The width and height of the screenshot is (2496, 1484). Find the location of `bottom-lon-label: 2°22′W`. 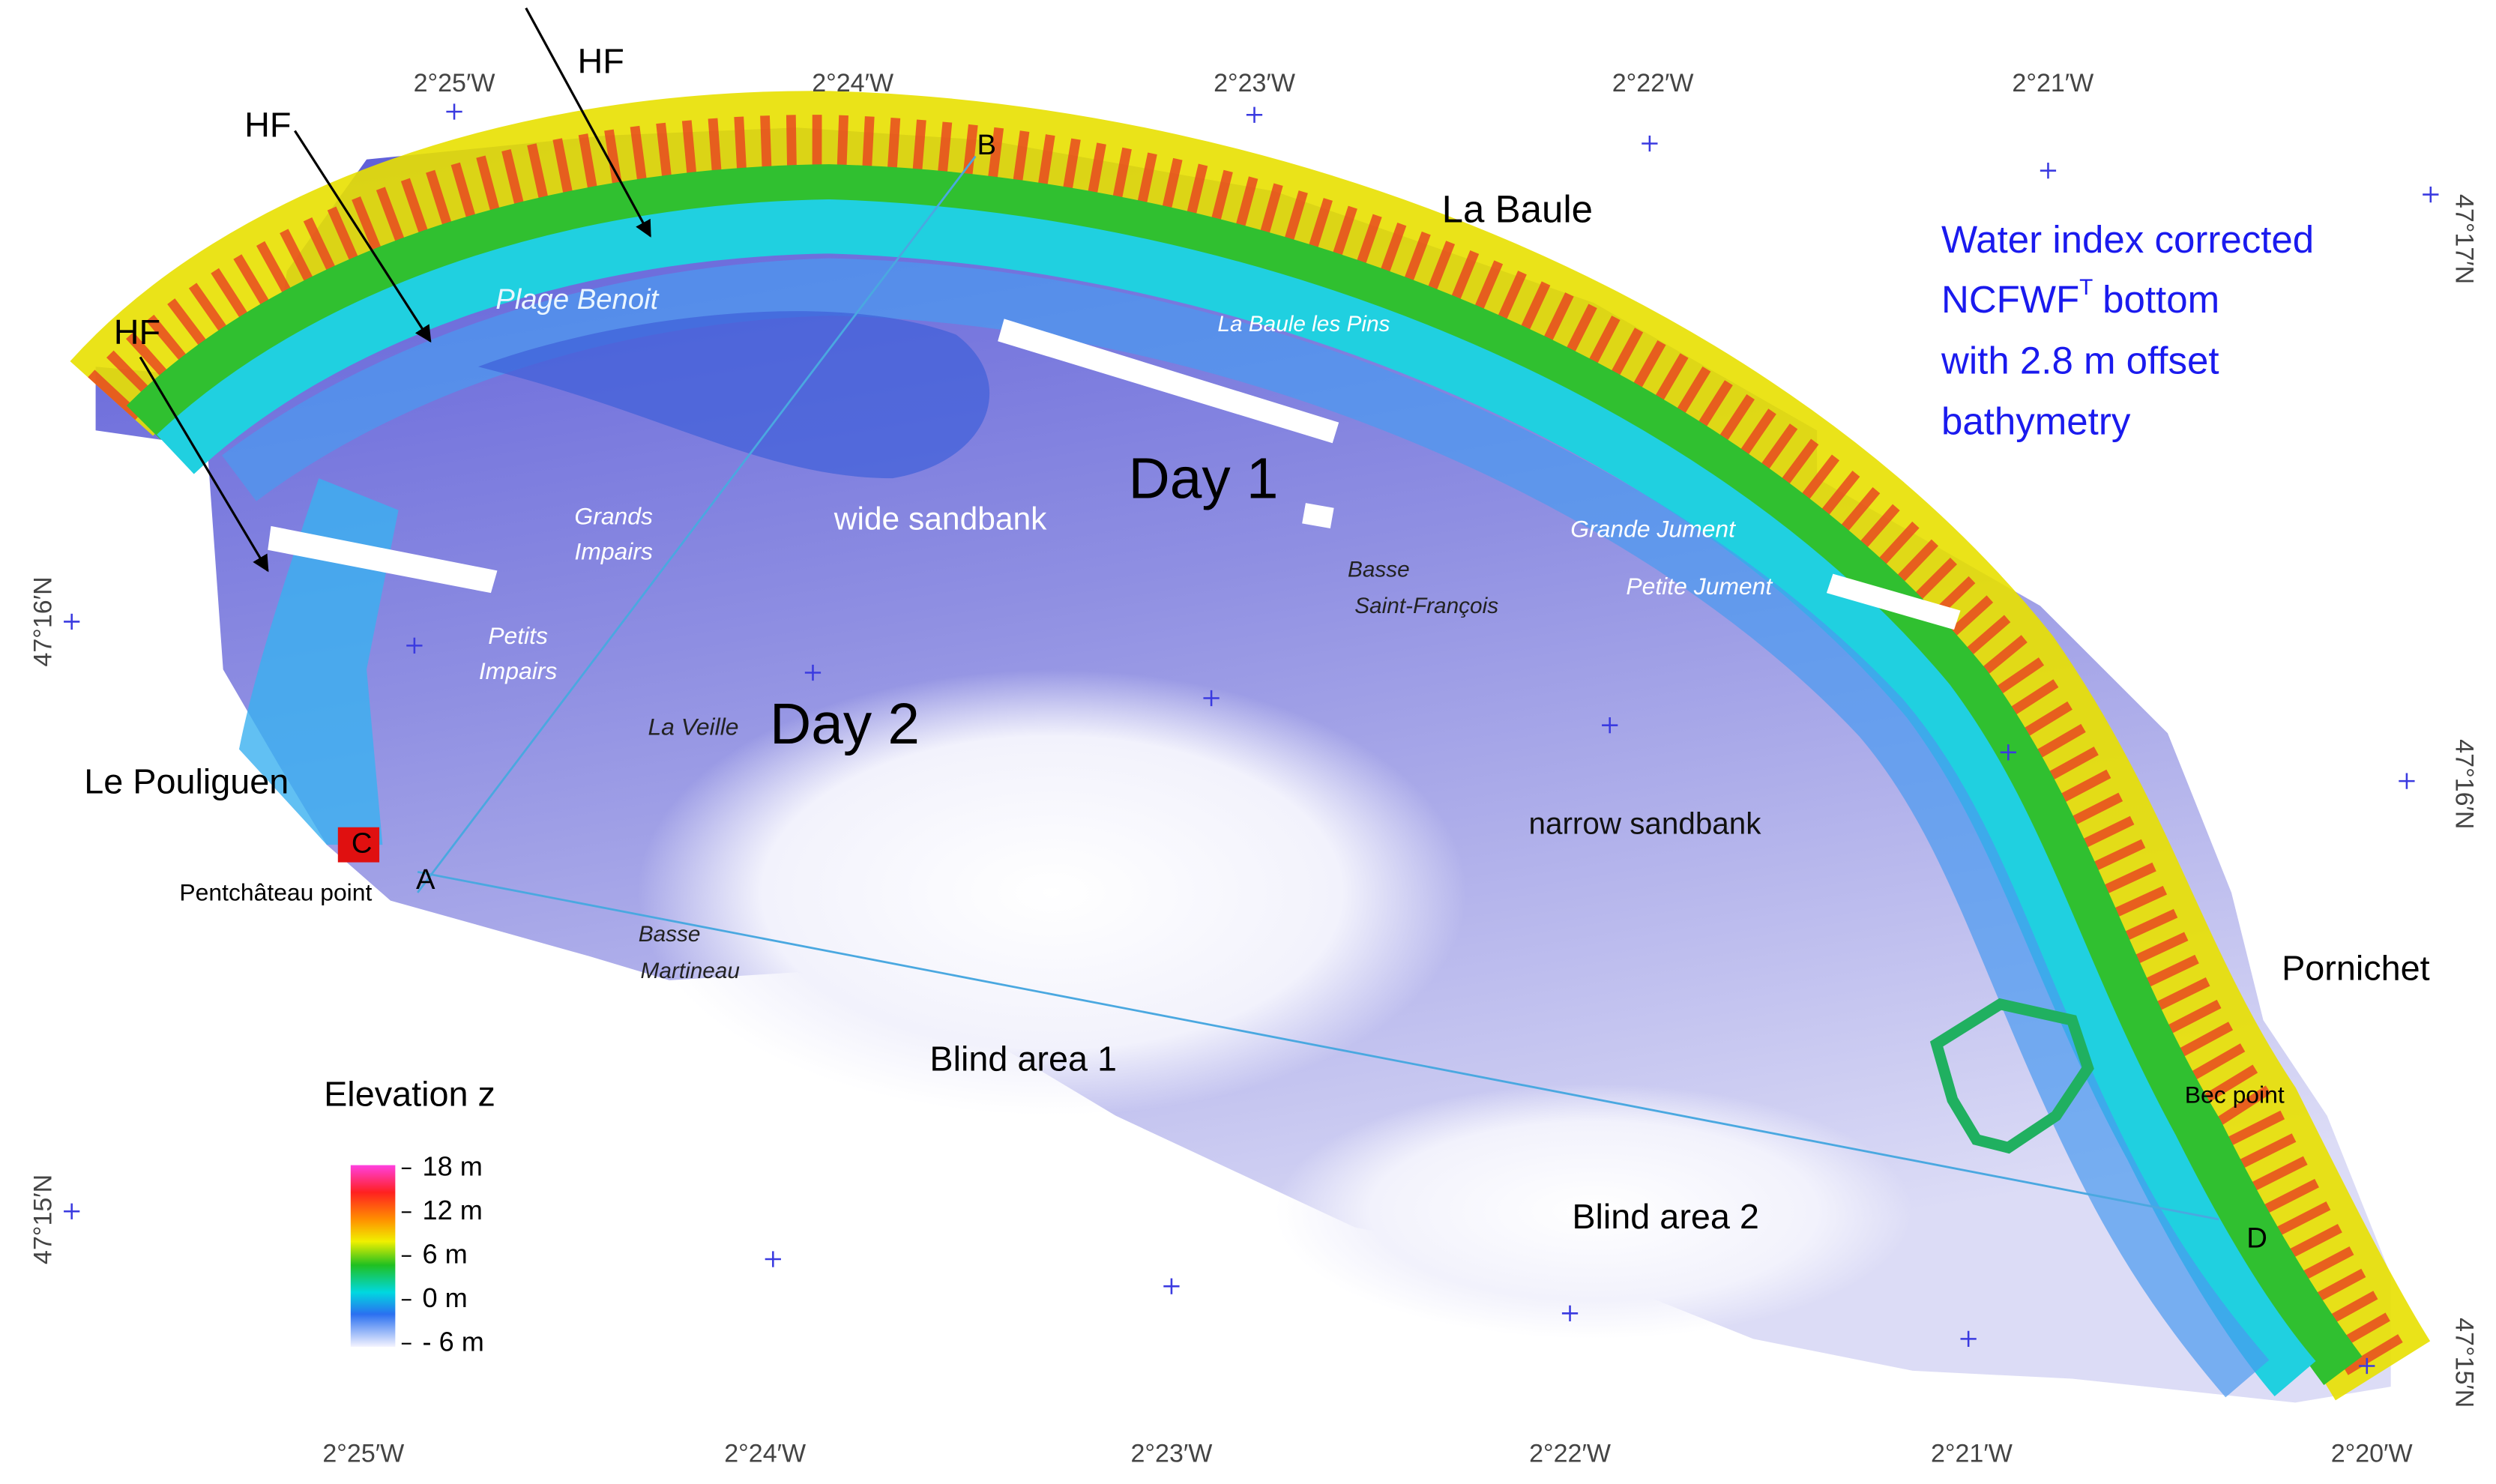

bottom-lon-label: 2°22′W is located at coordinates (1570, 1454).